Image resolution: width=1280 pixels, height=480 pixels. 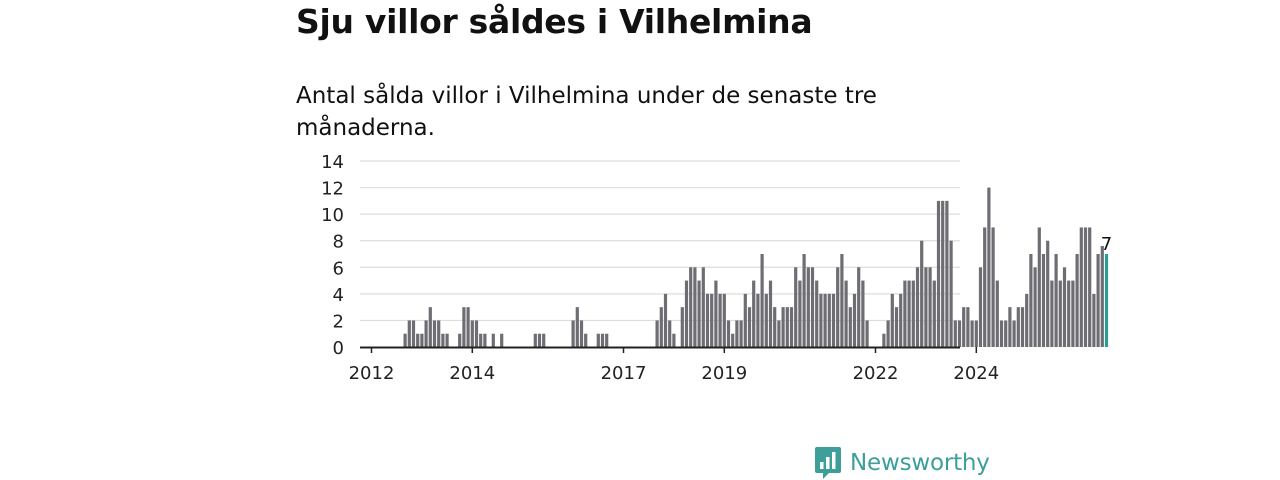 I want to click on y-tick-label: 12, so click(x=332, y=189).